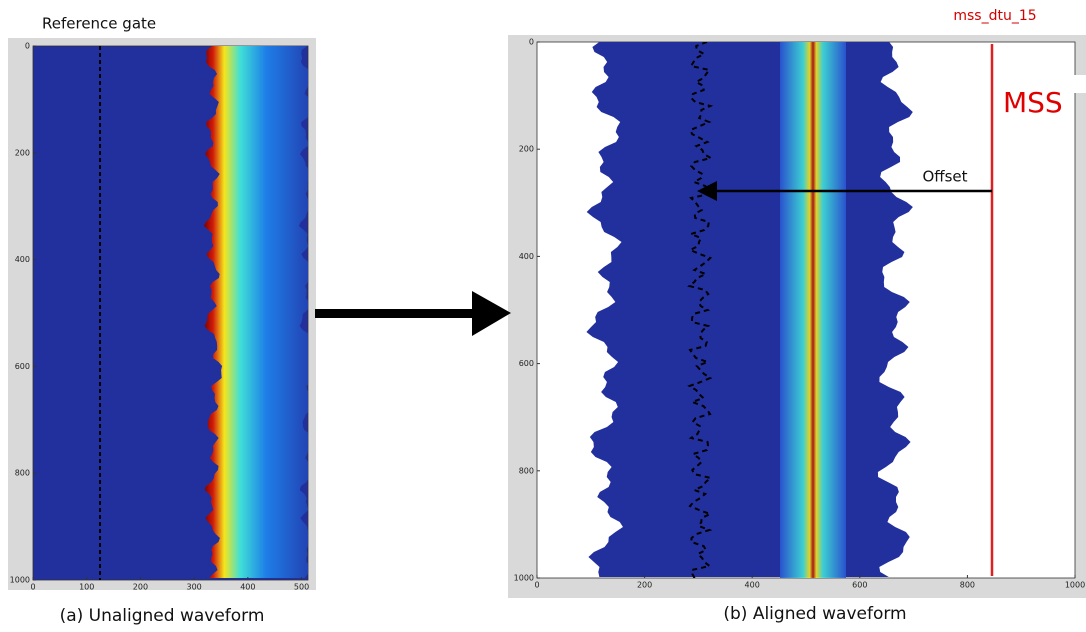 The width and height of the screenshot is (1086, 632). What do you see at coordinates (162, 616) in the screenshot?
I see `caption: (a) Unaligned waveform` at bounding box center [162, 616].